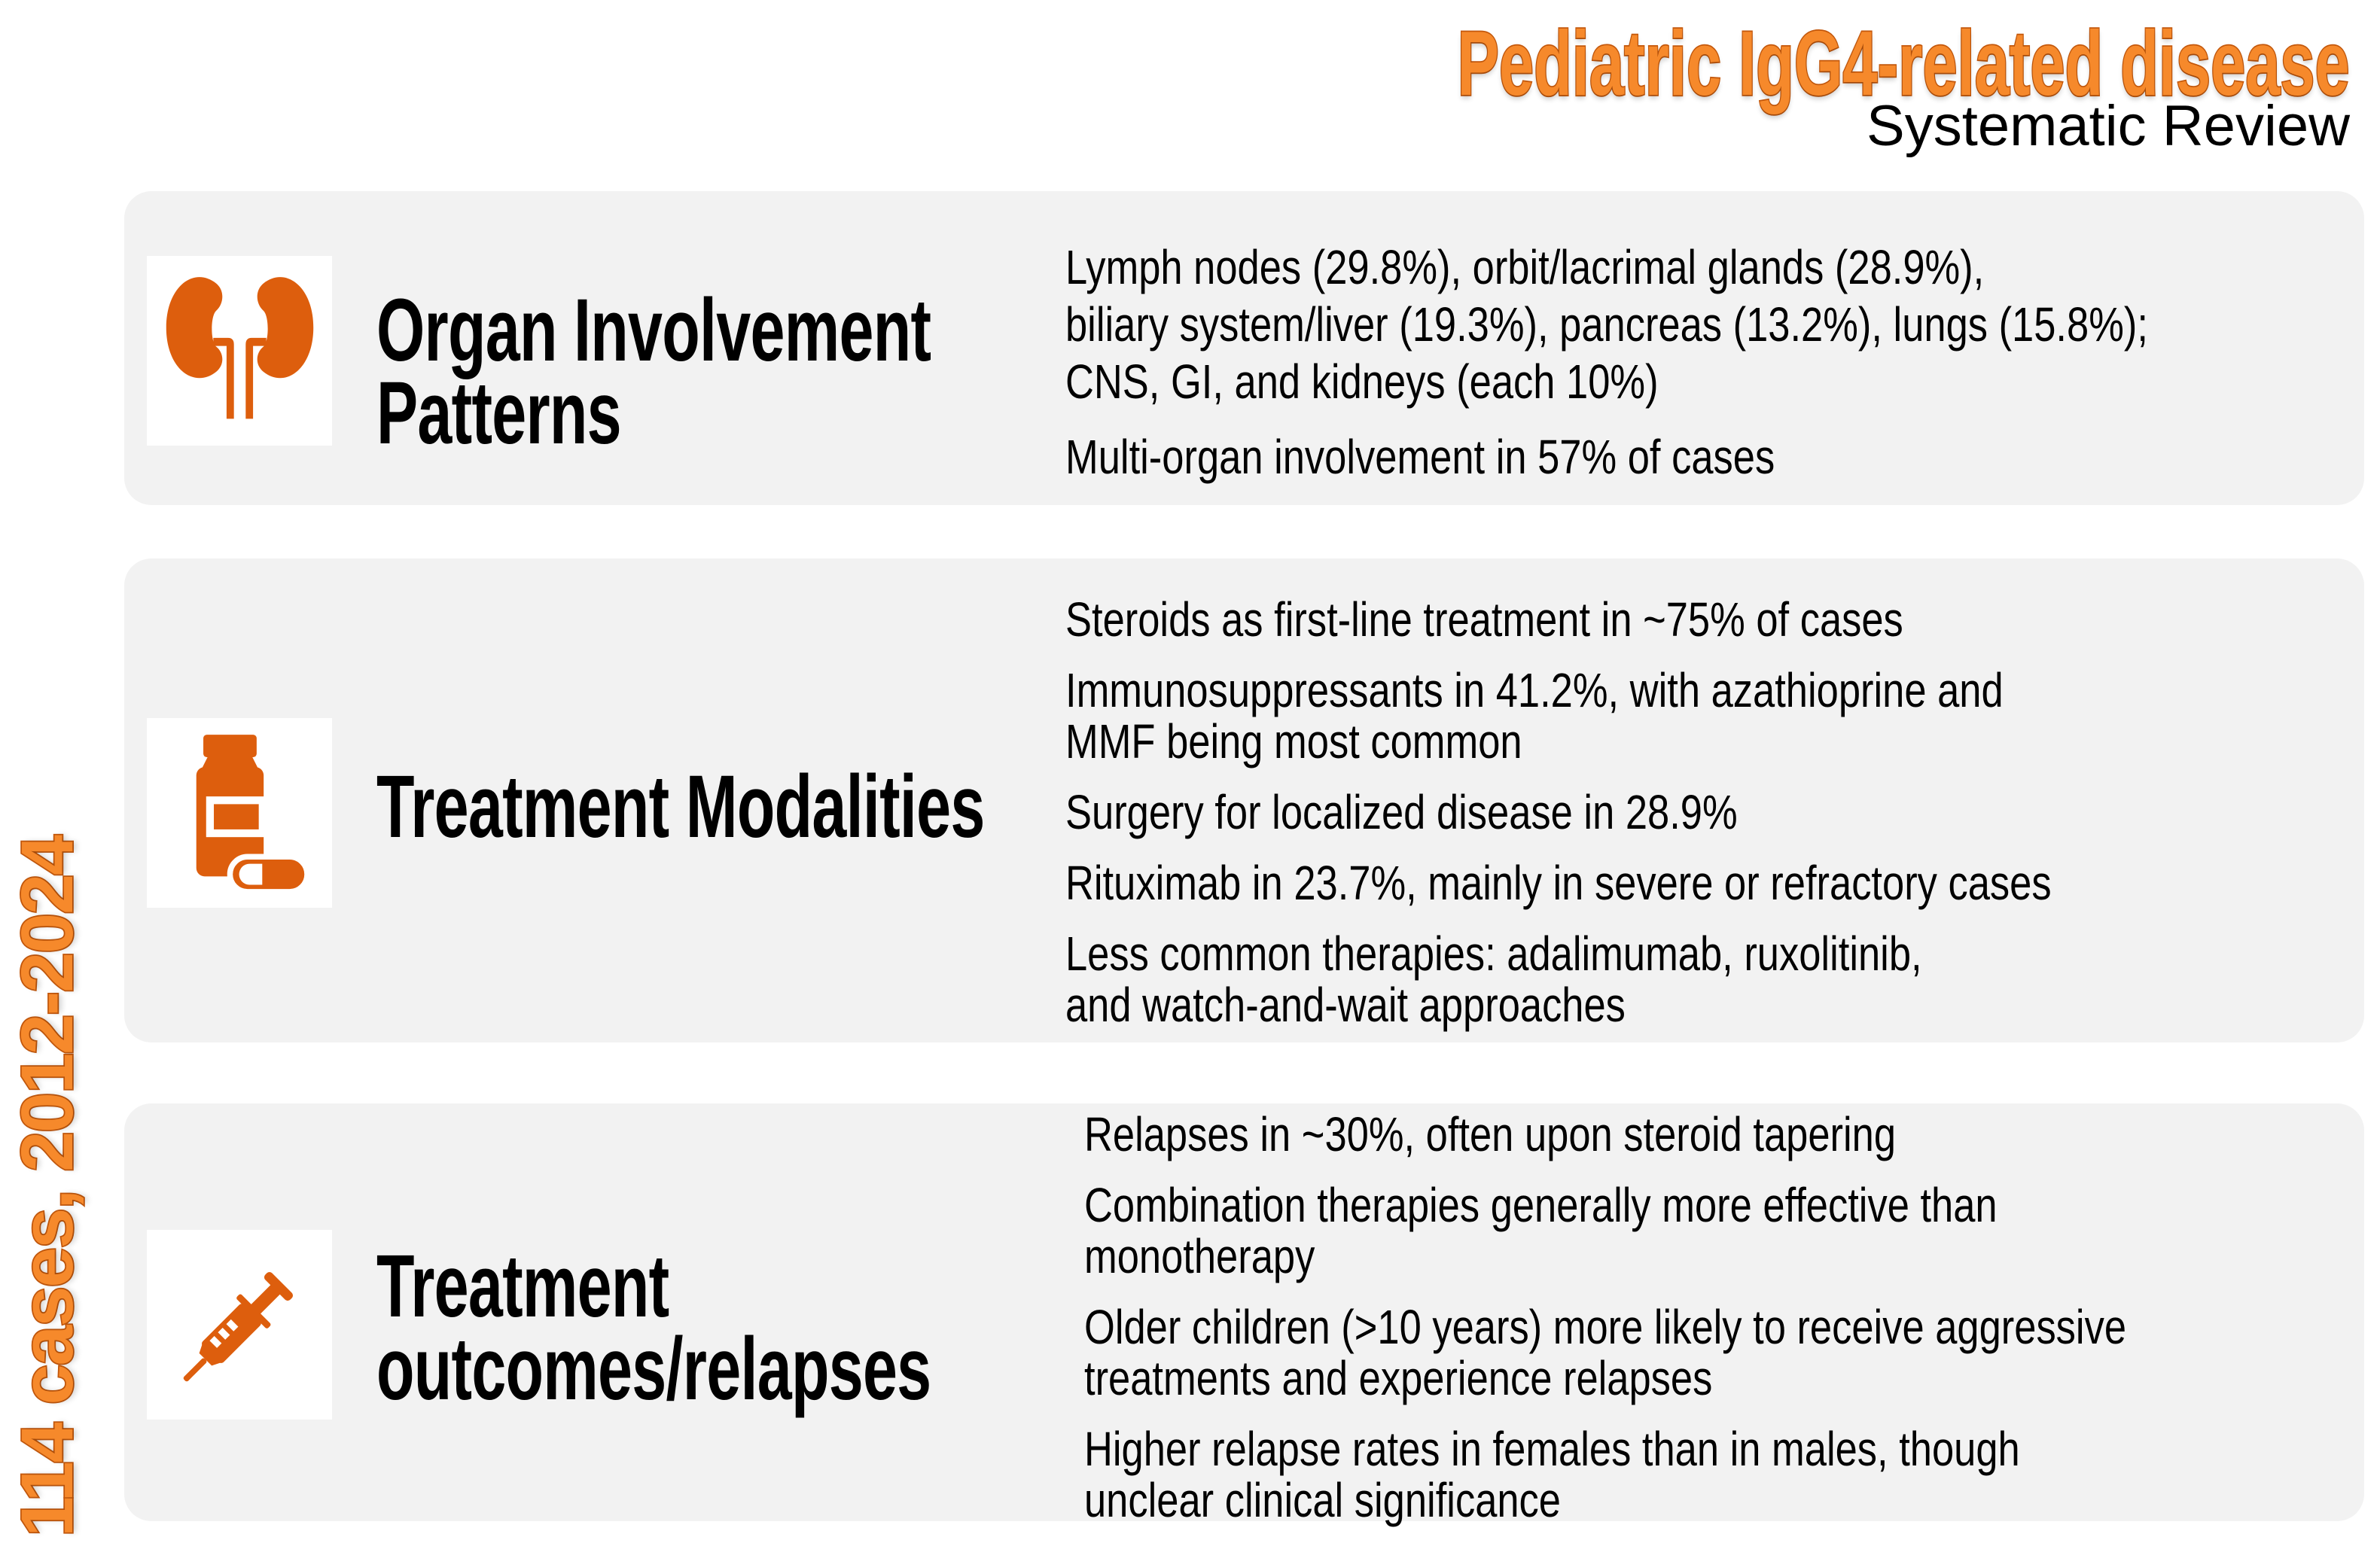 The width and height of the screenshot is (2380, 1543). Describe the element at coordinates (1401, 812) in the screenshot. I see `fact: Surgery for localized disease in 28.9%` at that location.